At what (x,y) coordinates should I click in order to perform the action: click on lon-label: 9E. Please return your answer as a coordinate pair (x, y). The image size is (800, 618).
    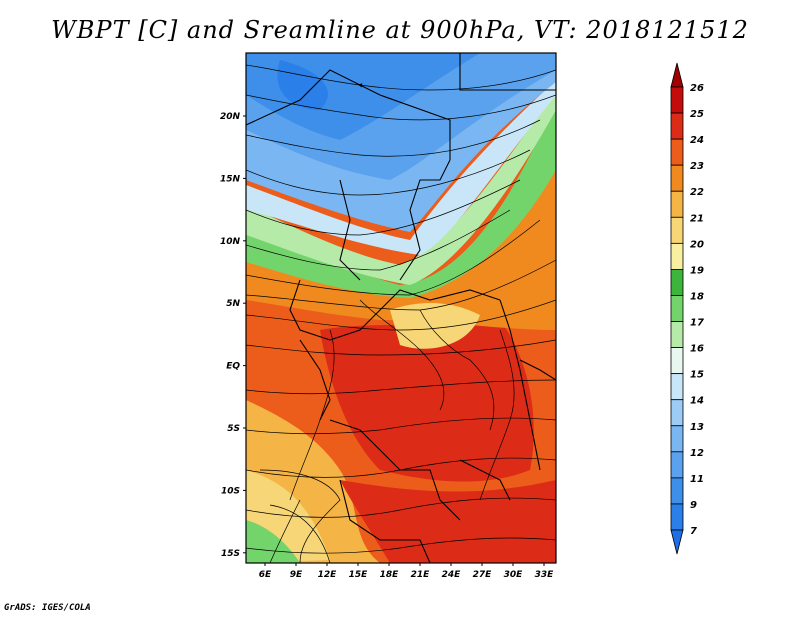
    Looking at the image, I should click on (296, 575).